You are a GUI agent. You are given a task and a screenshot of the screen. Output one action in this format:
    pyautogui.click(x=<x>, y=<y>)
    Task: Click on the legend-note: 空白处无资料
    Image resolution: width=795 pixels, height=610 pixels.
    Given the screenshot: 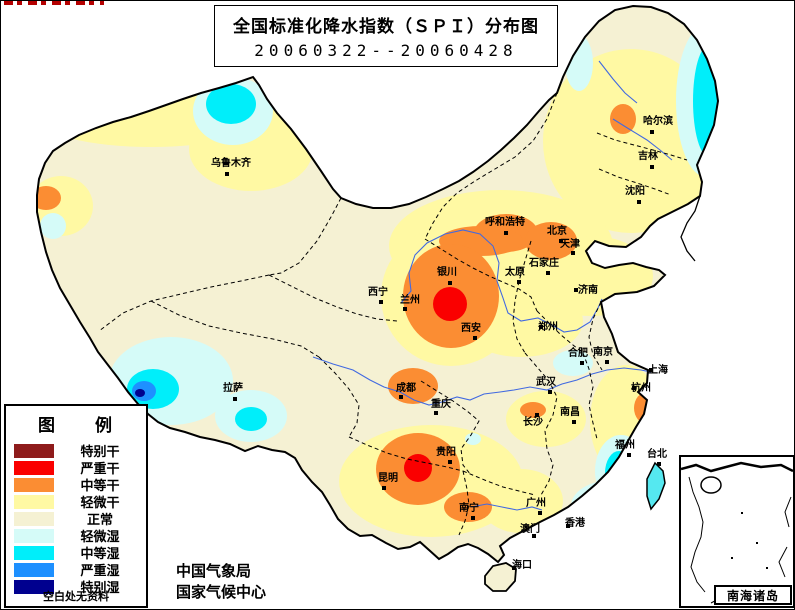 What is the action you would take?
    pyautogui.click(x=76, y=596)
    